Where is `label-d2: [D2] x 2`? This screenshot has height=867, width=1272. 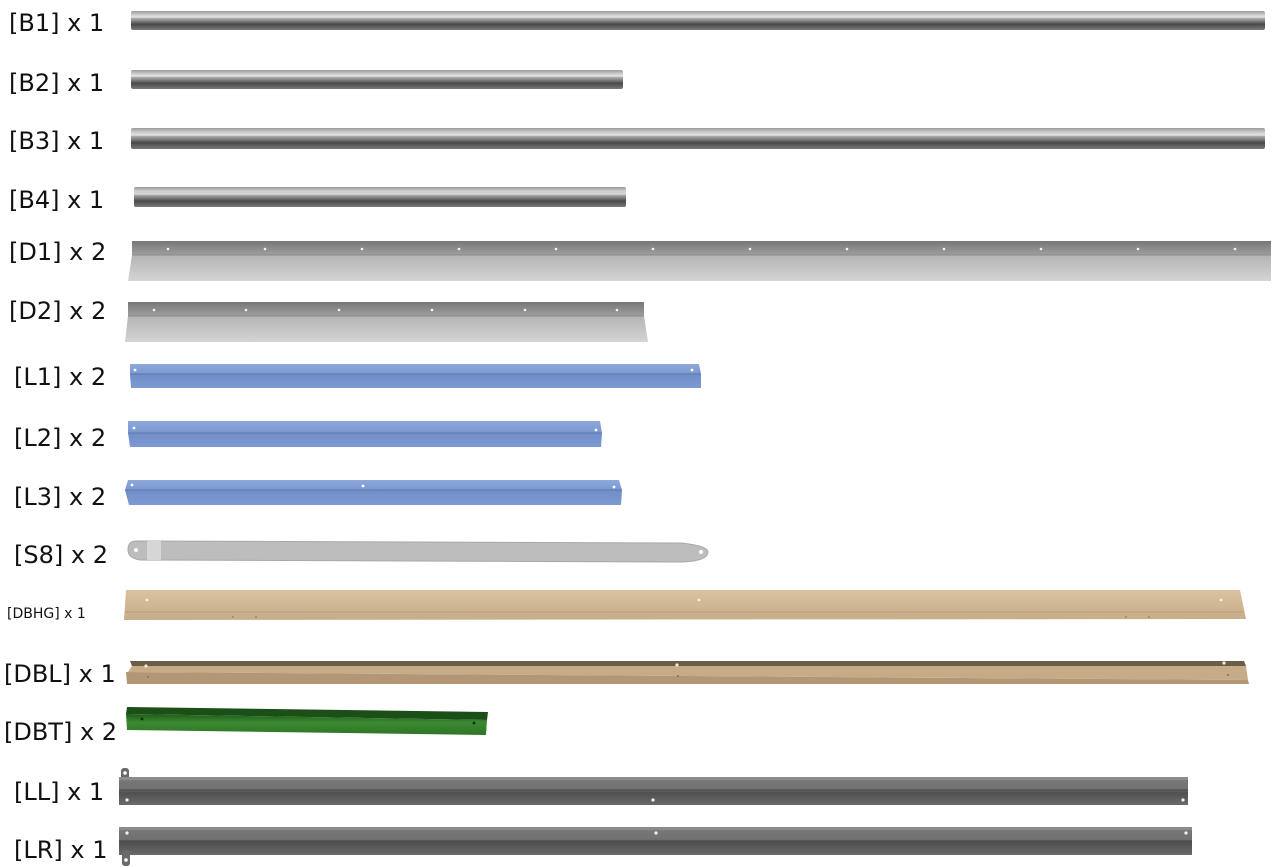
label-d2: [D2] x 2 is located at coordinates (58, 311).